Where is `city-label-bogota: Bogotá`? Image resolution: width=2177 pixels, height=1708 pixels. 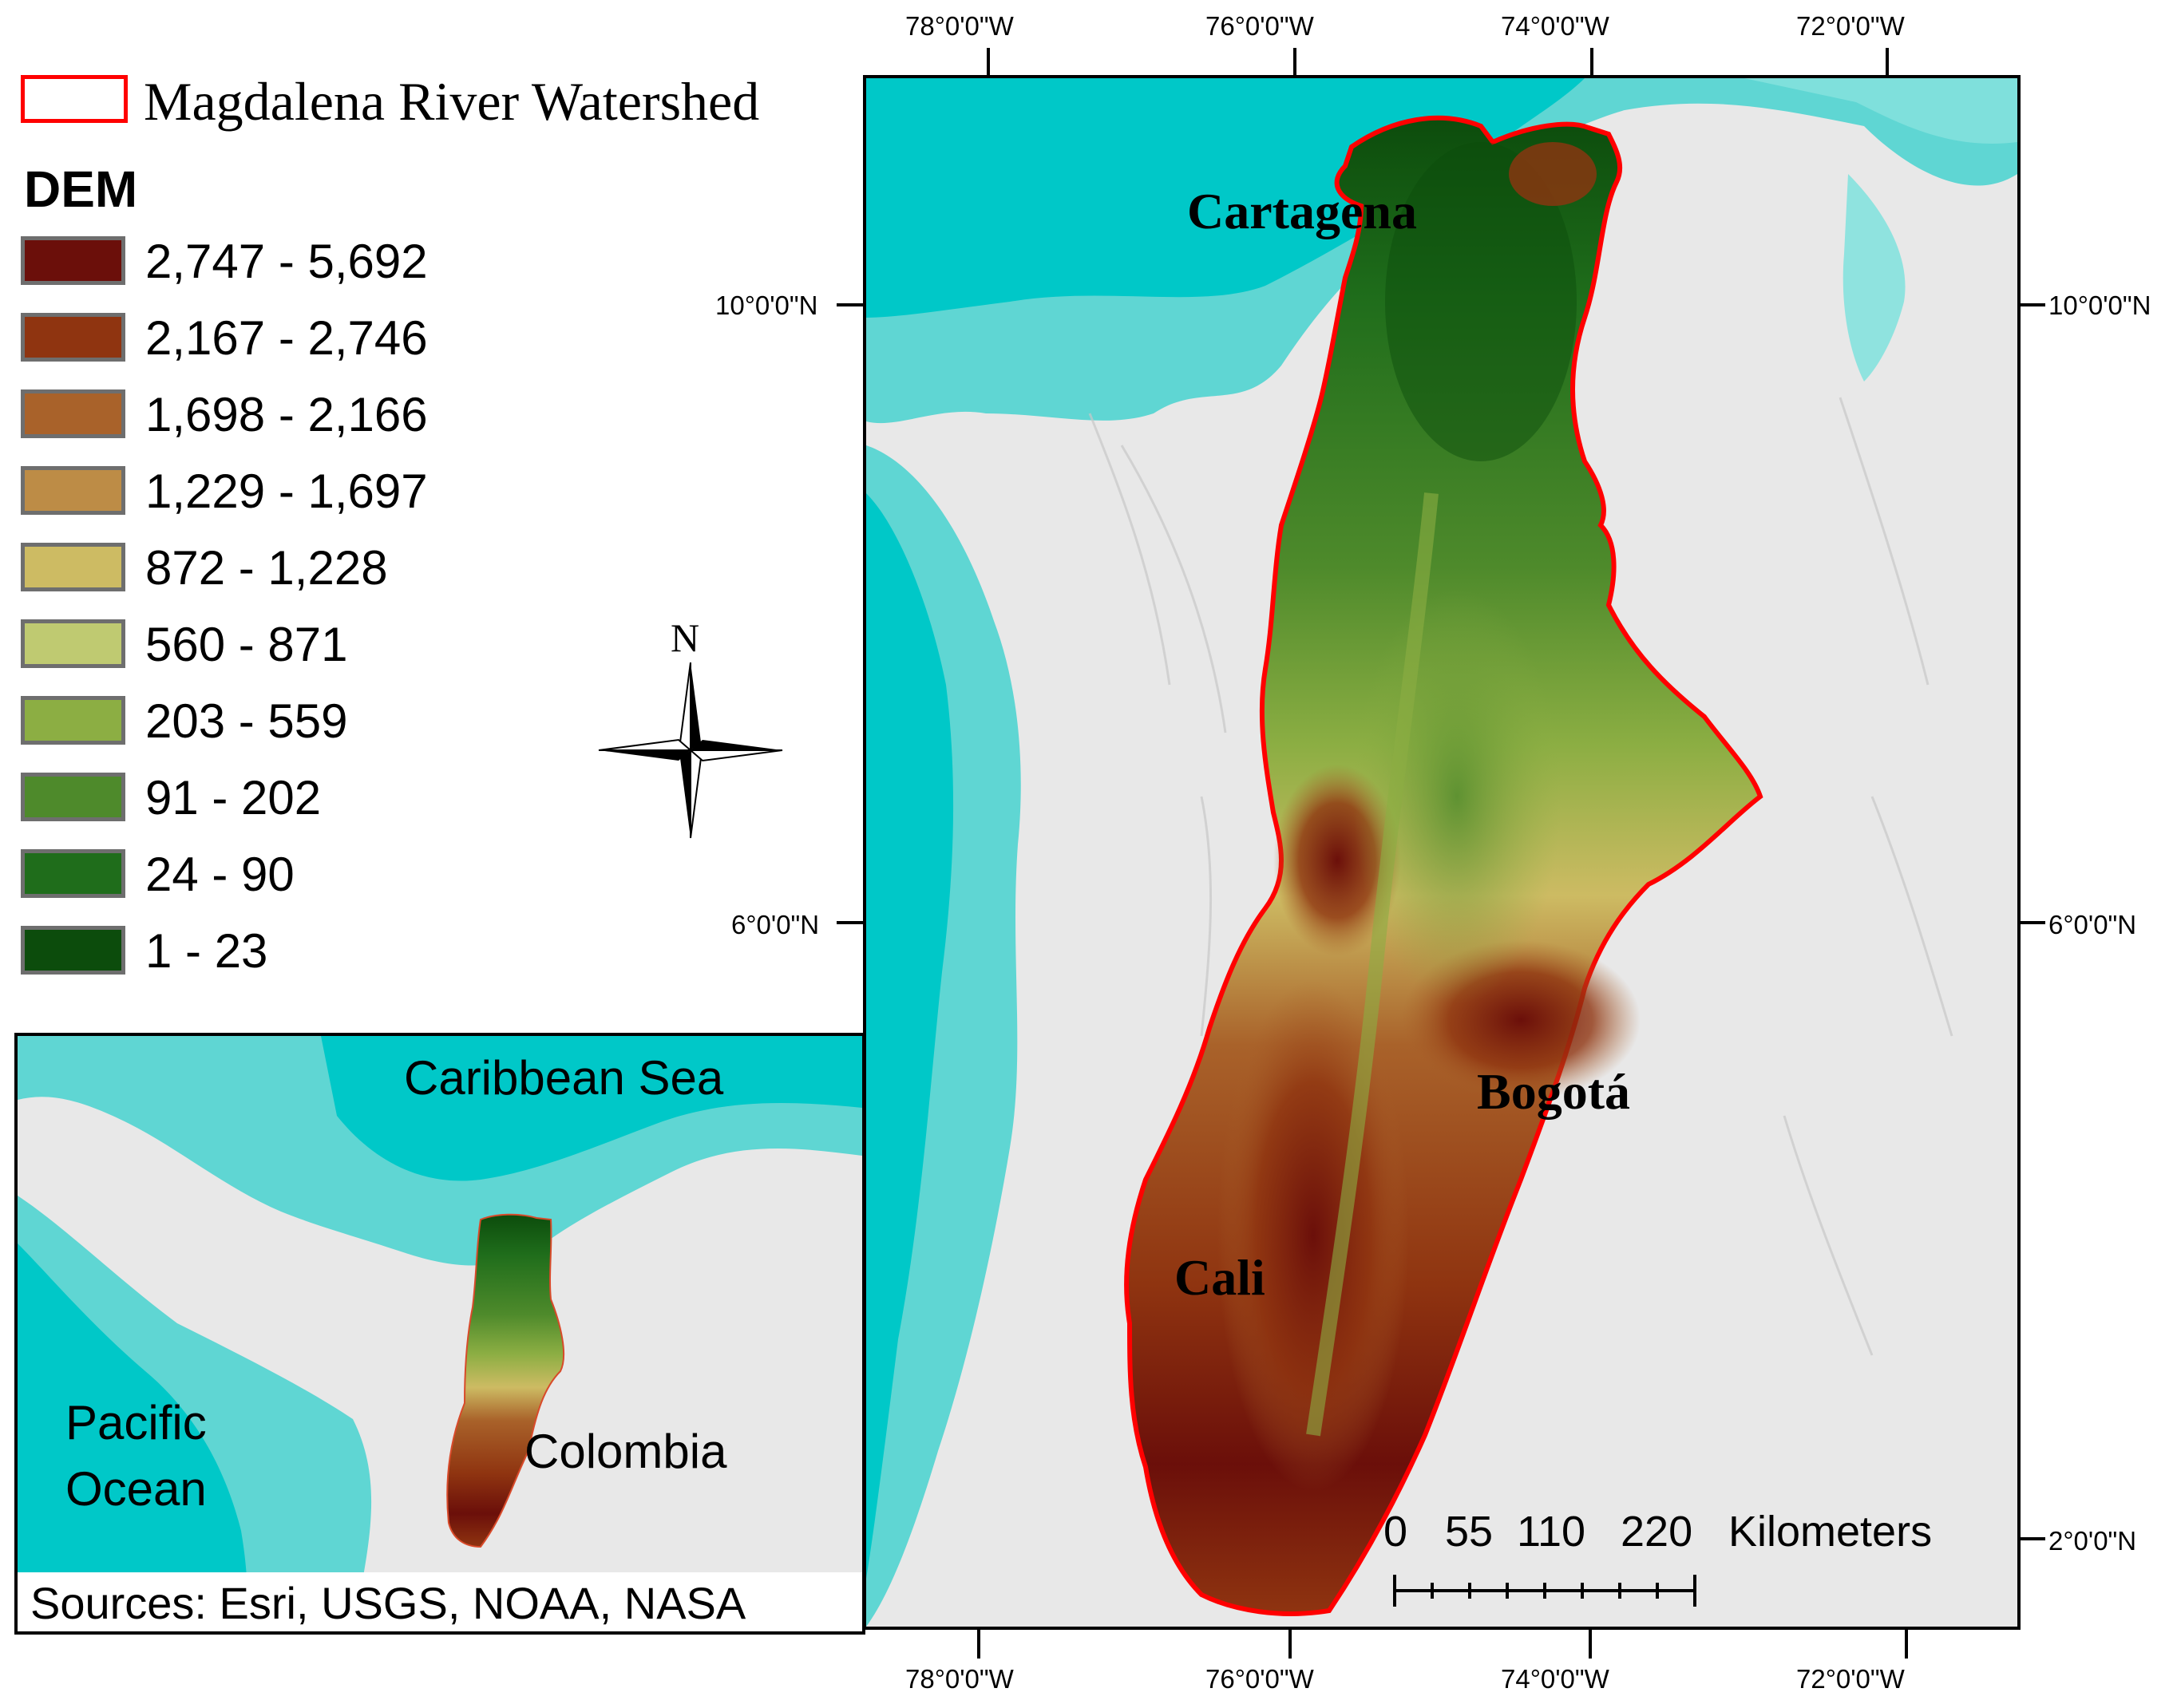 city-label-bogota: Bogotá is located at coordinates (1553, 1091).